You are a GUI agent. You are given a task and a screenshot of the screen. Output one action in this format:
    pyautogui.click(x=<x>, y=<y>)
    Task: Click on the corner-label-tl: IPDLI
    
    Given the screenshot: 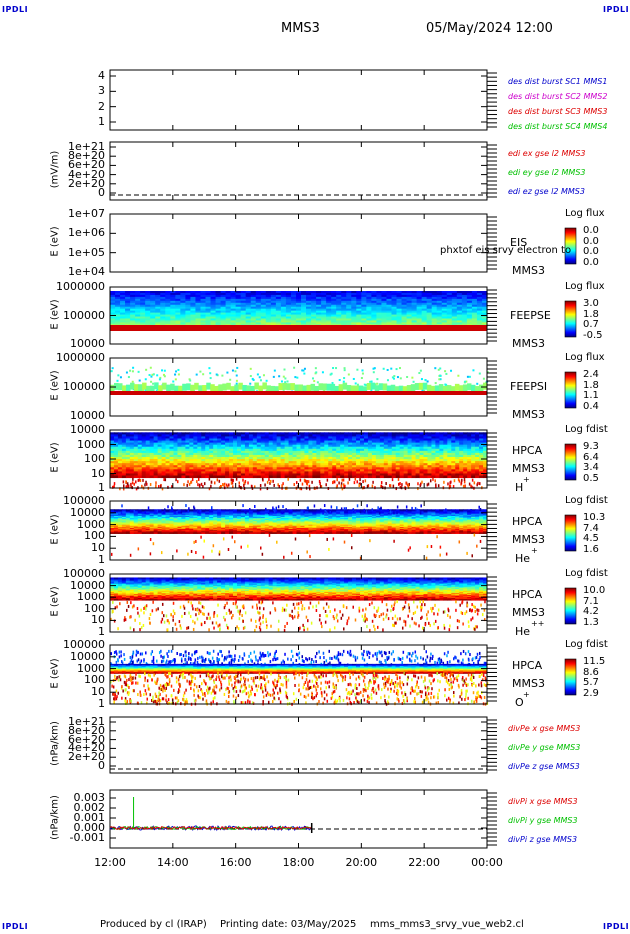 What is the action you would take?
    pyautogui.click(x=15, y=9)
    